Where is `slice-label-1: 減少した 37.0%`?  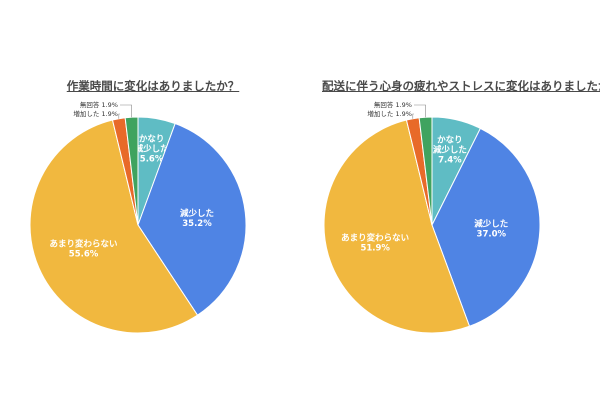
slice-label-1: 減少した 37.0% is located at coordinates (491, 228).